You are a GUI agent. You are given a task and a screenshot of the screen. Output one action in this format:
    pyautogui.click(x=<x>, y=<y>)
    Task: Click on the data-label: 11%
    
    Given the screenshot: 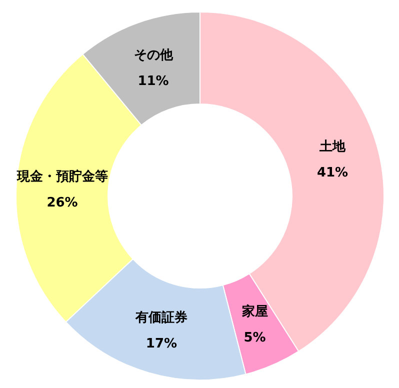 What is the action you would take?
    pyautogui.click(x=153, y=82)
    